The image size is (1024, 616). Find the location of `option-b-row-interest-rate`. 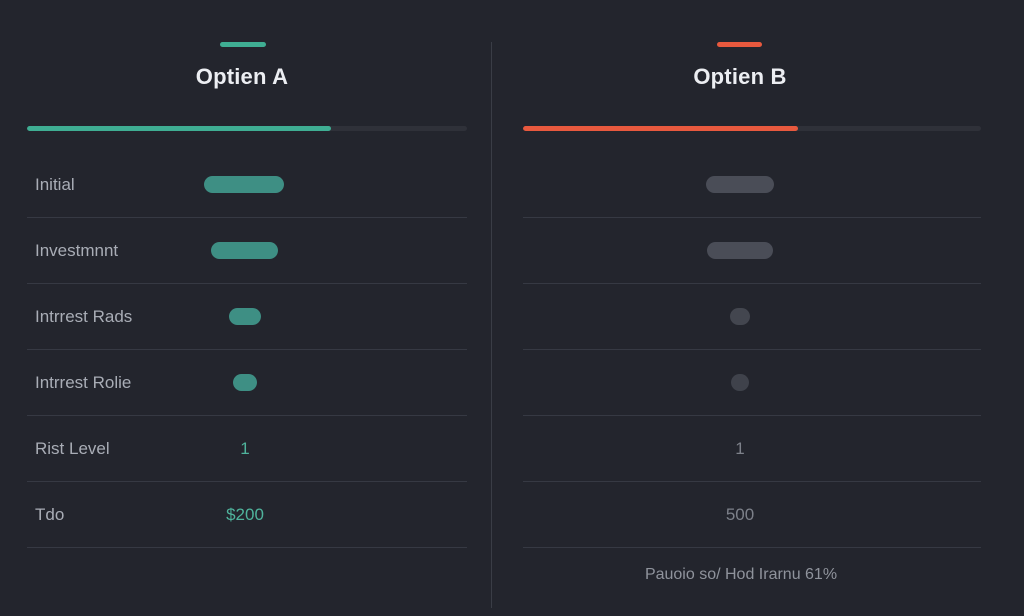

option-b-row-interest-rate is located at coordinates (752, 317).